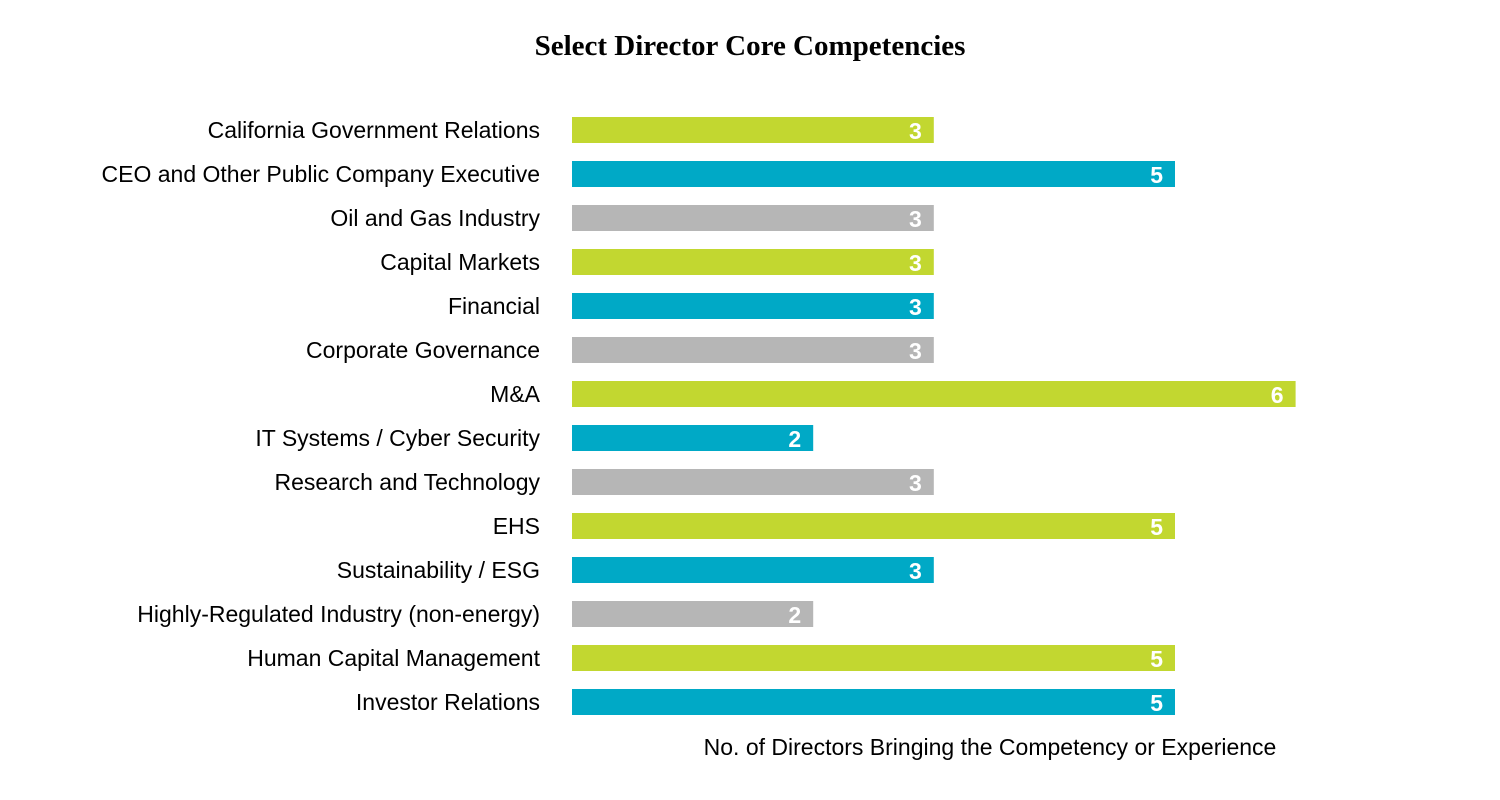 This screenshot has width=1500, height=800. What do you see at coordinates (460, 262) in the screenshot?
I see `category-label: Capital Markets` at bounding box center [460, 262].